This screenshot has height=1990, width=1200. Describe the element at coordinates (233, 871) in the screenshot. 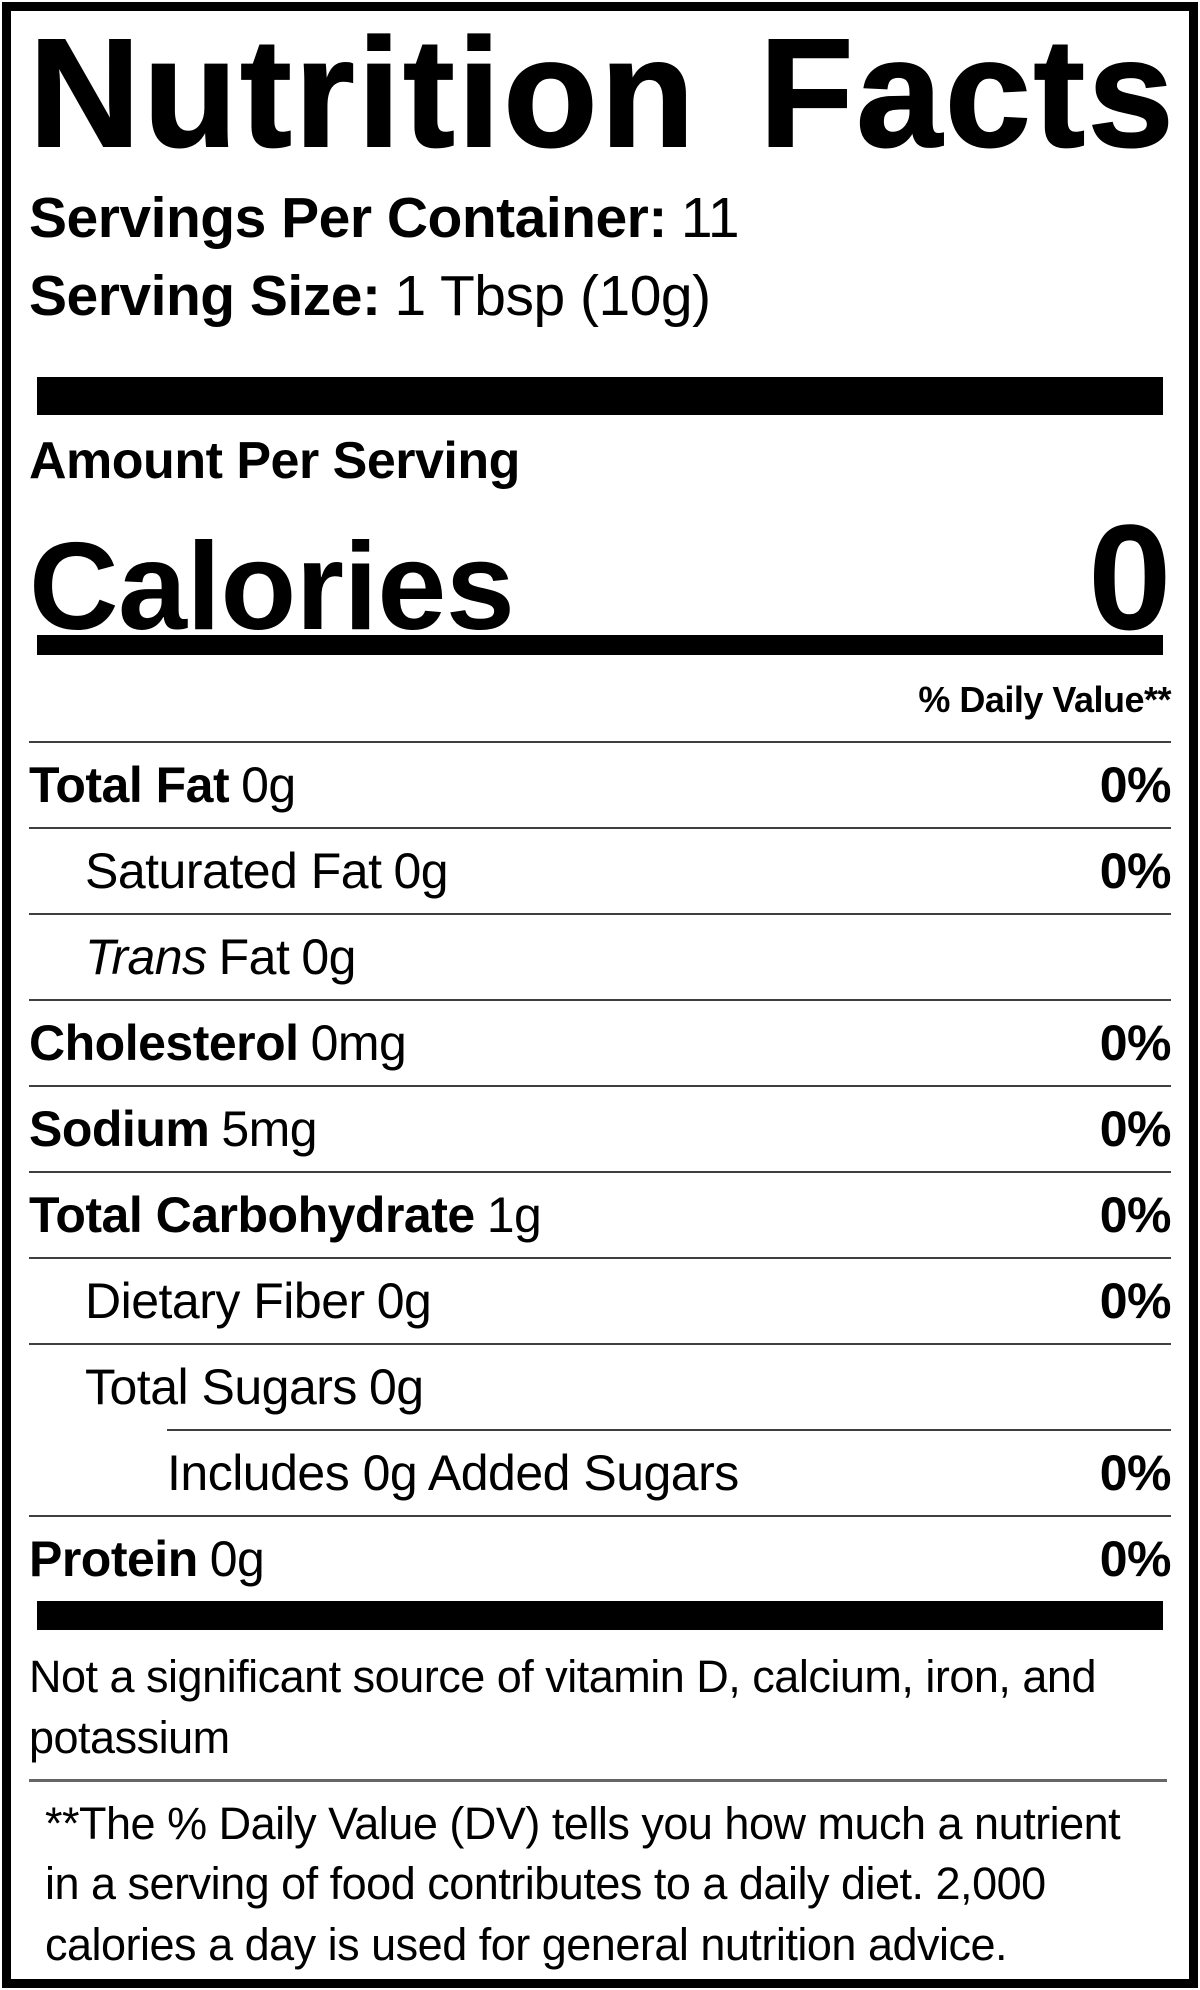

I see `nutrient-name: Saturated Fat` at that location.